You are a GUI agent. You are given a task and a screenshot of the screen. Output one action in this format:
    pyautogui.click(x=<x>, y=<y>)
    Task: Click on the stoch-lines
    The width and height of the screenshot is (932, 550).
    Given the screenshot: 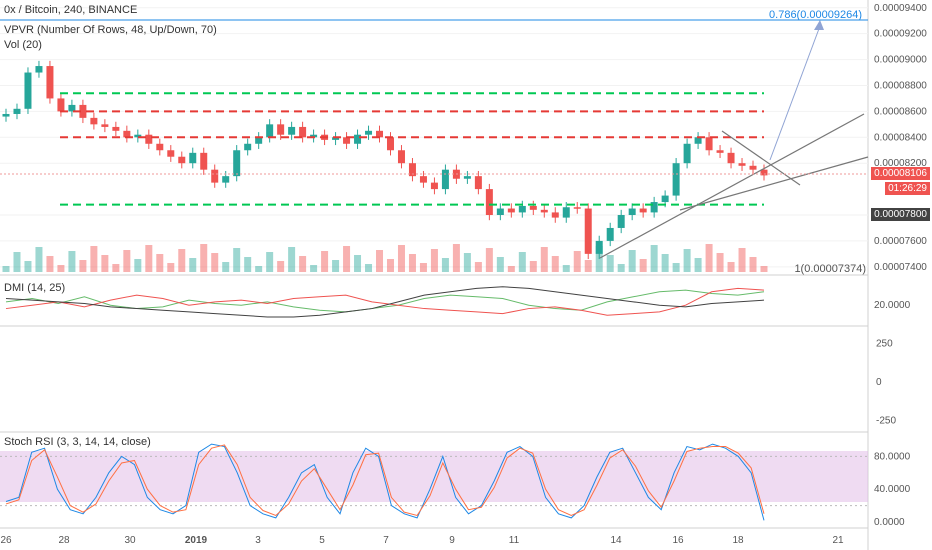 What is the action you would take?
    pyautogui.click(x=434, y=482)
    